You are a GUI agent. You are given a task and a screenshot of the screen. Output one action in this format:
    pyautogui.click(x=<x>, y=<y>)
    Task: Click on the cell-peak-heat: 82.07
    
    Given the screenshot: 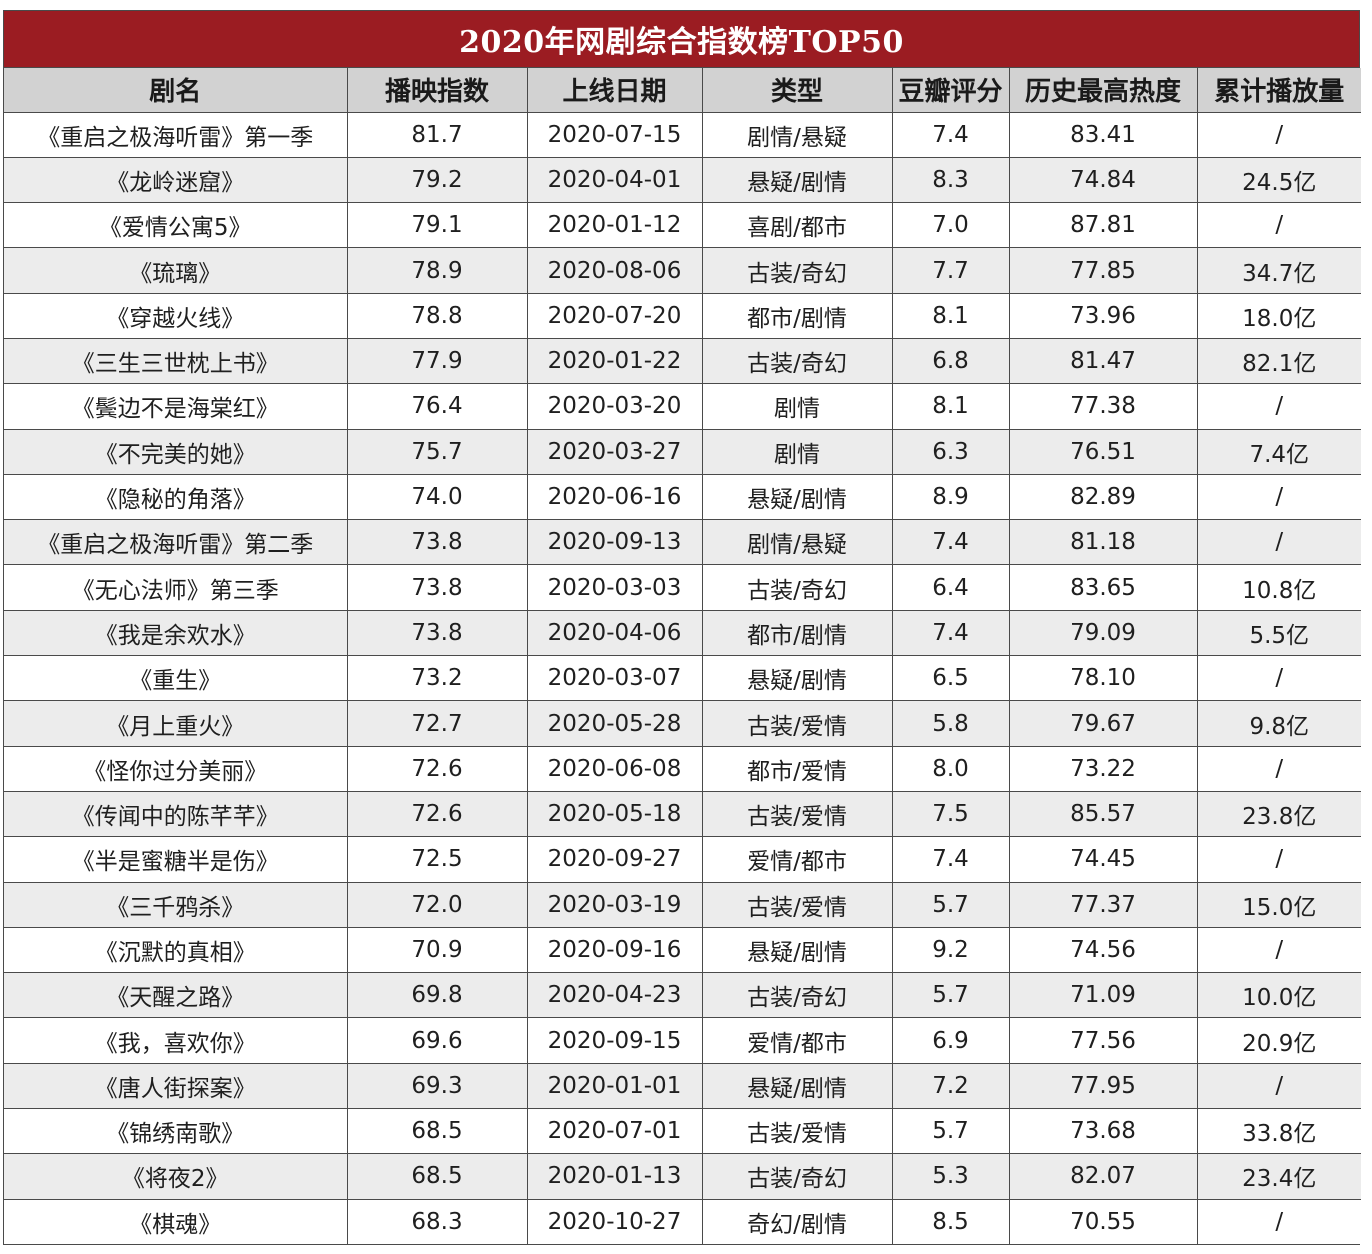 What is the action you would take?
    pyautogui.click(x=1103, y=1176)
    